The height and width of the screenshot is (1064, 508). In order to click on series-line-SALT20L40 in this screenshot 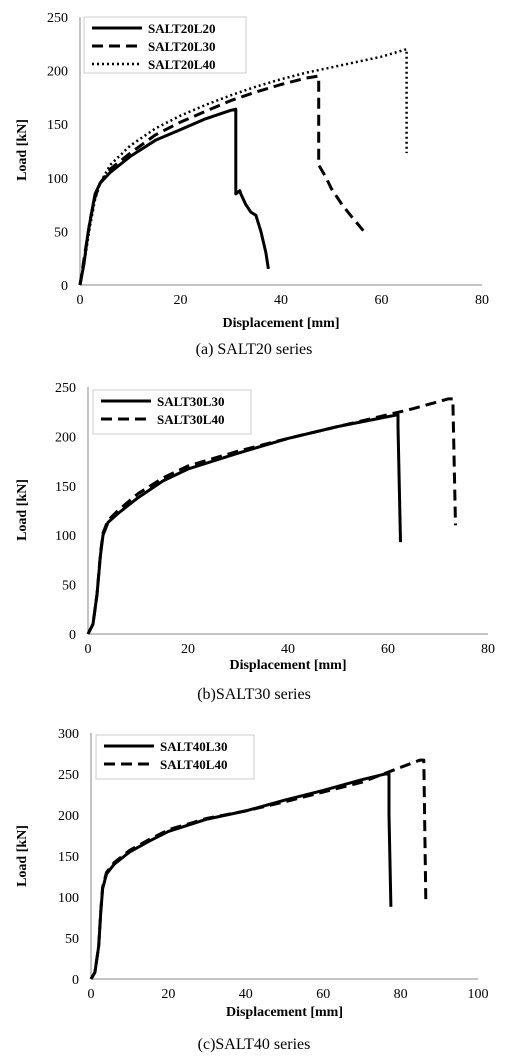, I will do `click(243, 166)`.